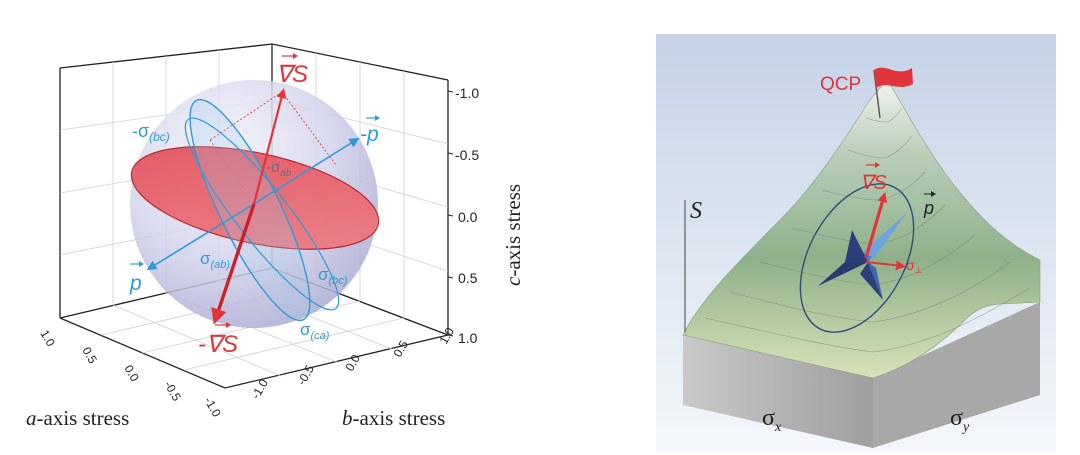 The image size is (1080, 455). Describe the element at coordinates (696, 211) in the screenshot. I see `s-axis-label: S` at that location.